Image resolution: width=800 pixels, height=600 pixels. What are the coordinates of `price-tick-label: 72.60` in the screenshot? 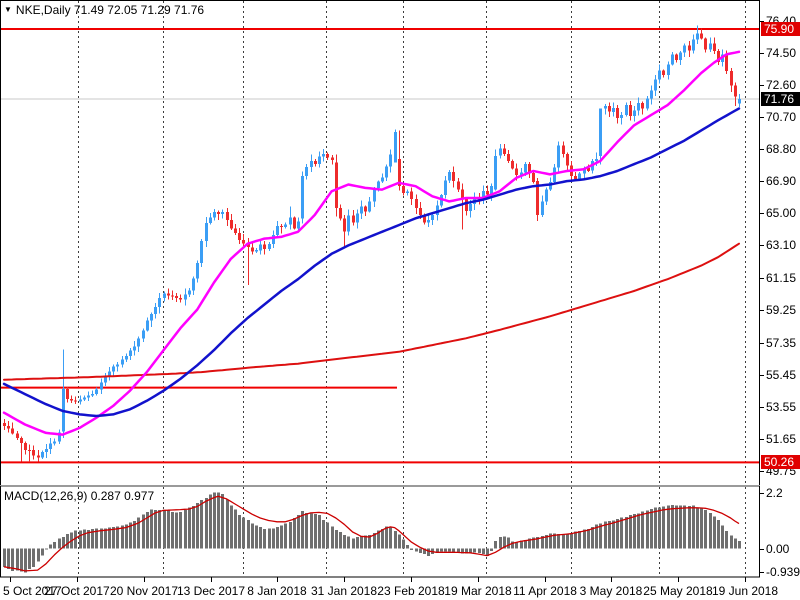 It's located at (781, 85).